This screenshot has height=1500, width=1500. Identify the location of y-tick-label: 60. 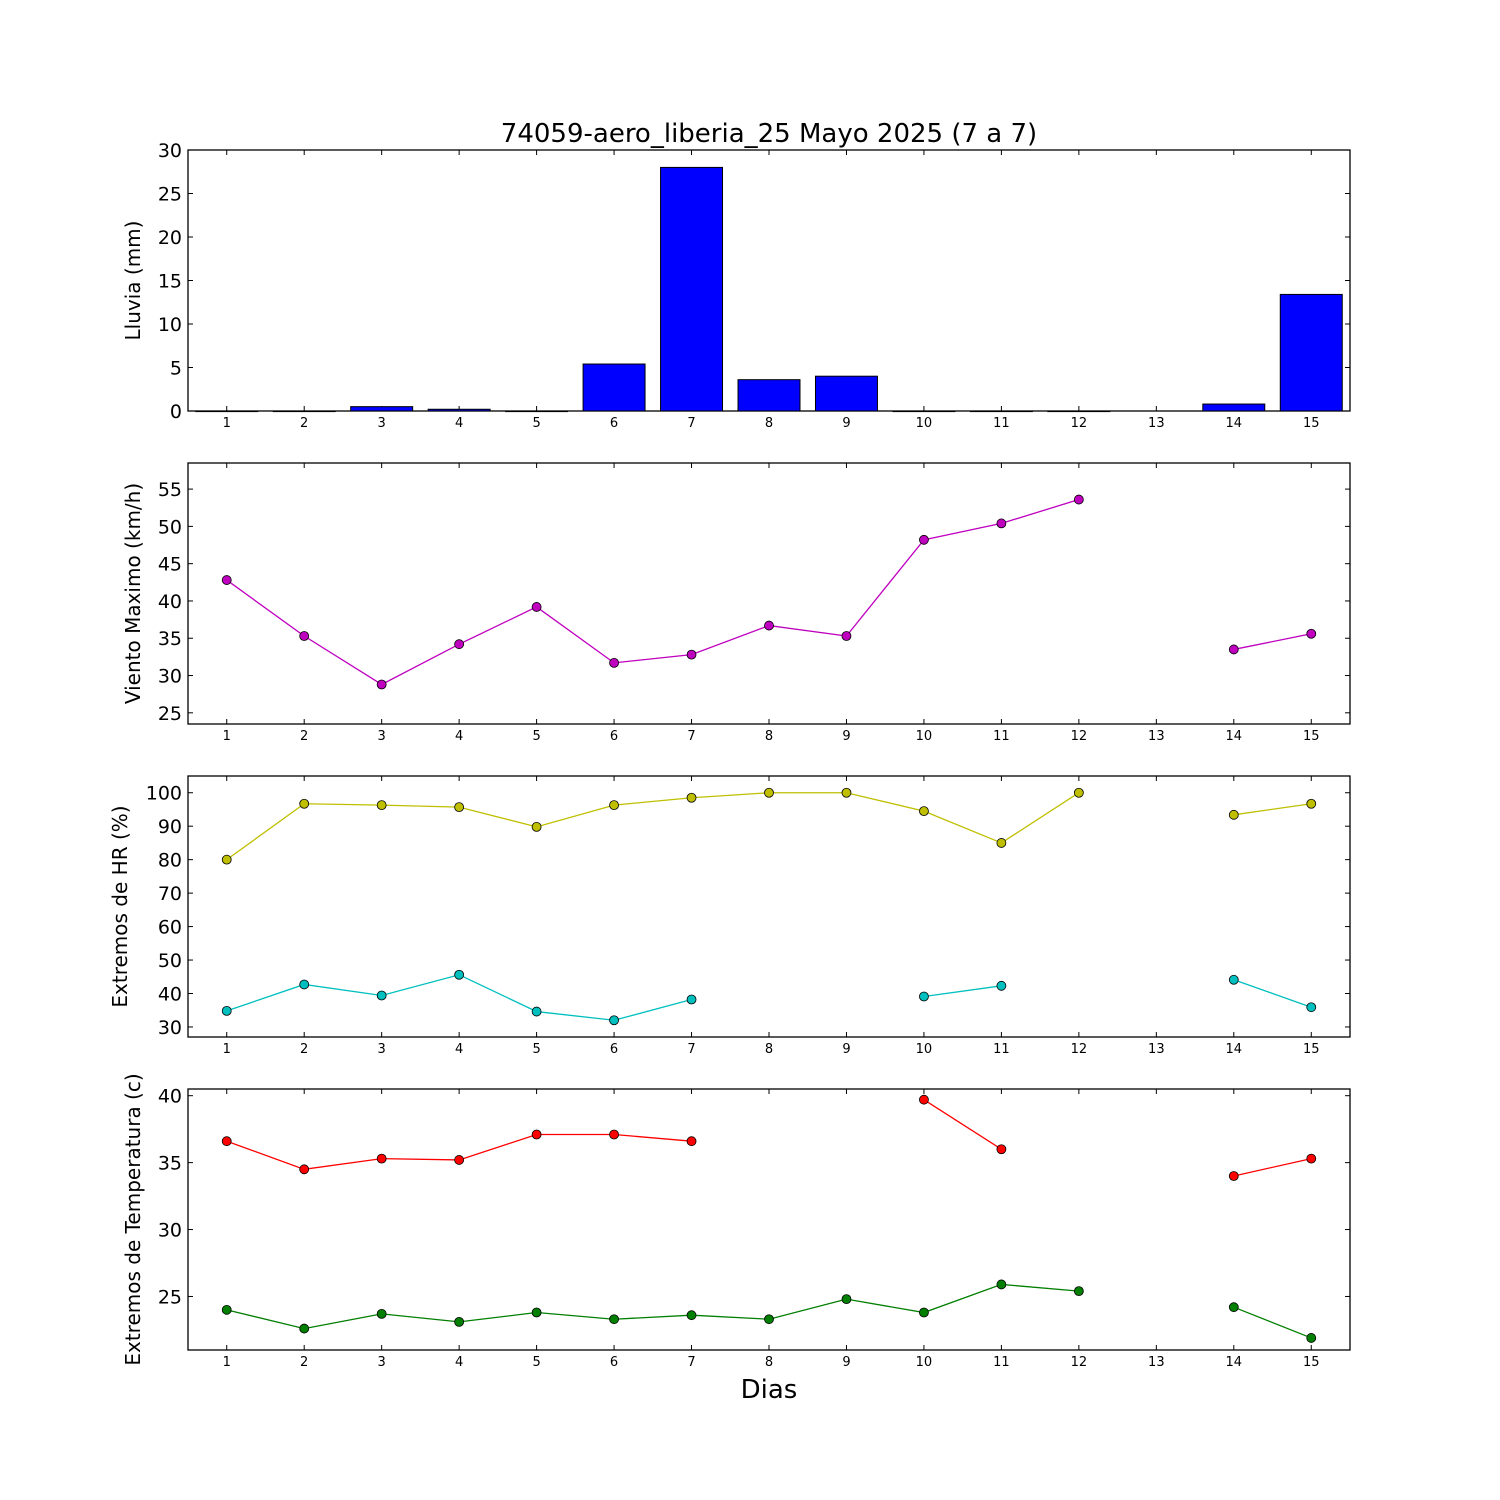
(170, 928).